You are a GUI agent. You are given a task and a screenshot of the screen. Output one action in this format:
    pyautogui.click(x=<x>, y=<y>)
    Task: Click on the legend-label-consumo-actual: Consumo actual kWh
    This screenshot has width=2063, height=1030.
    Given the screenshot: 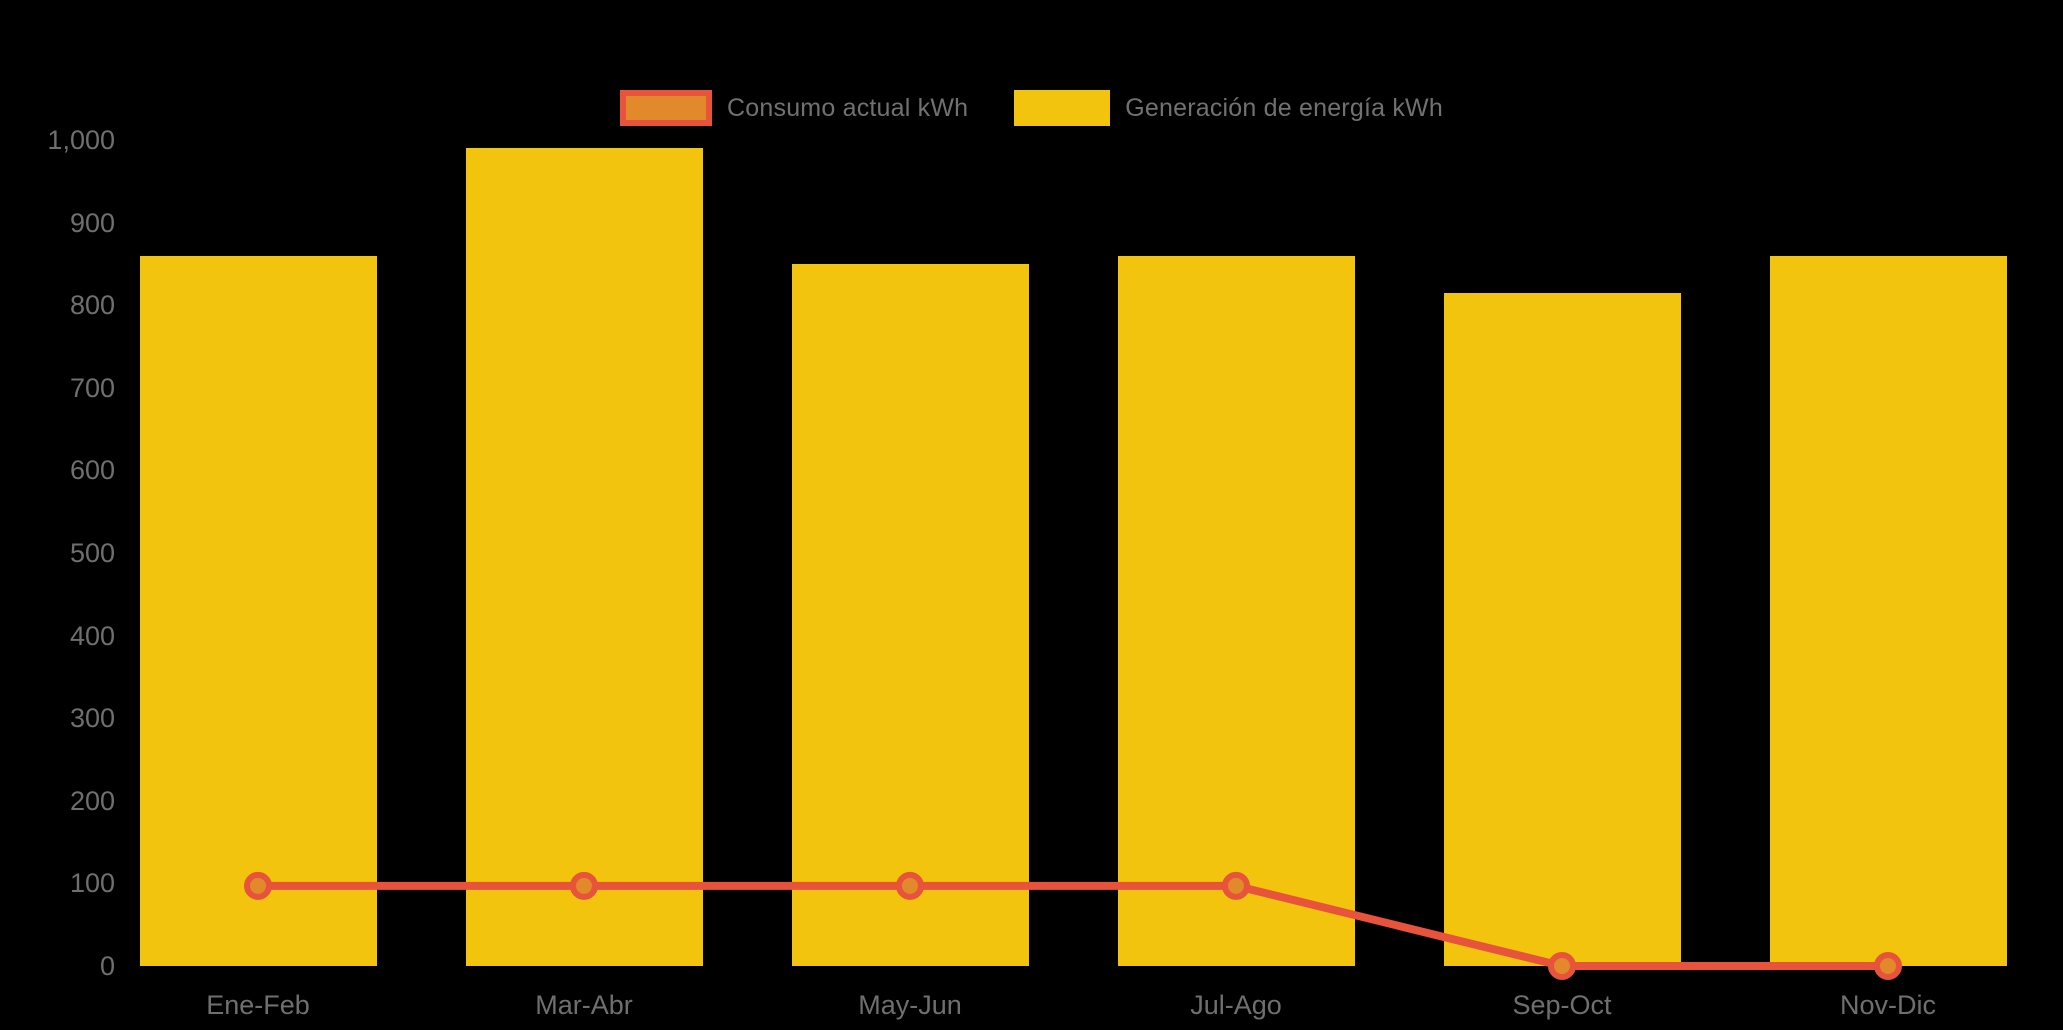 What is the action you would take?
    pyautogui.click(x=848, y=107)
    